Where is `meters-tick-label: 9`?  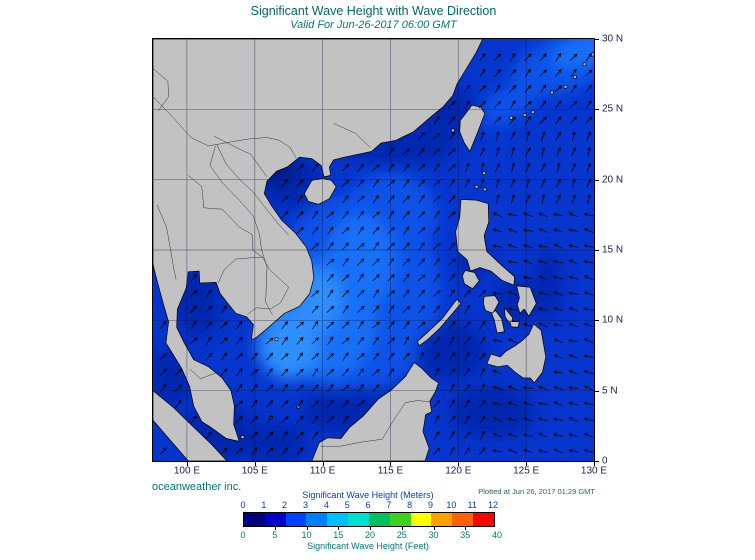 meters-tick-label: 9 is located at coordinates (430, 505).